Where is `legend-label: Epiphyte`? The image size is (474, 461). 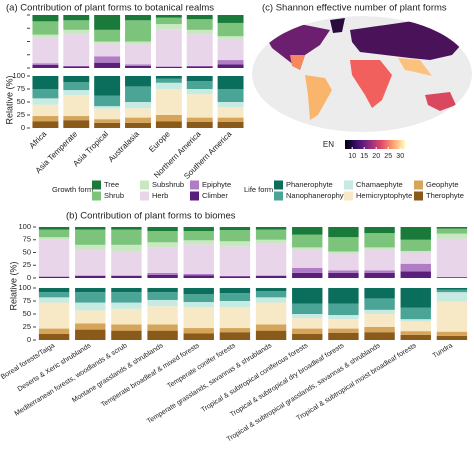
legend-label: Epiphyte is located at coordinates (216, 184).